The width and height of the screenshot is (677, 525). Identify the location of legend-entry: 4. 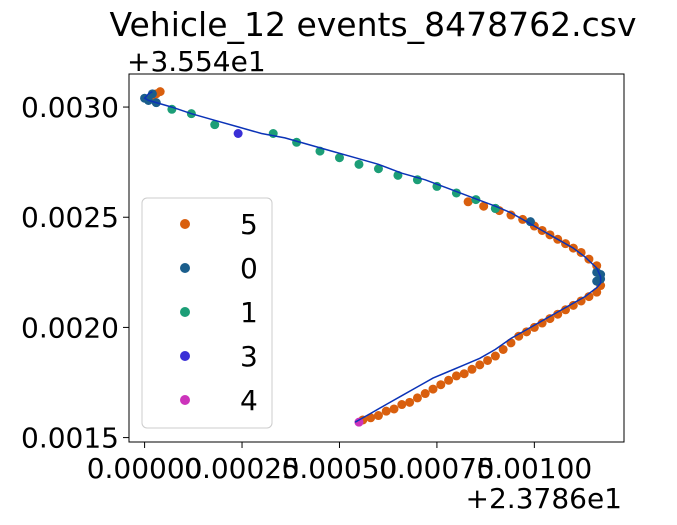
(219, 400).